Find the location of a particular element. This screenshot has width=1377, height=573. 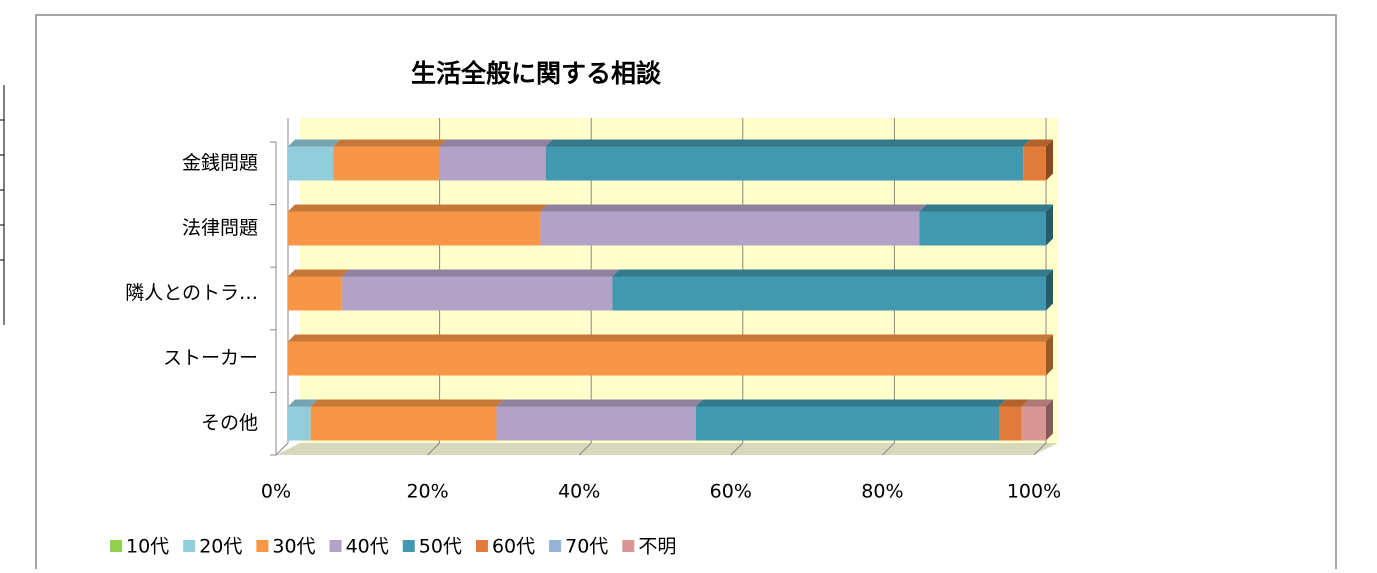

x-tick-label: 0% is located at coordinates (276, 492).